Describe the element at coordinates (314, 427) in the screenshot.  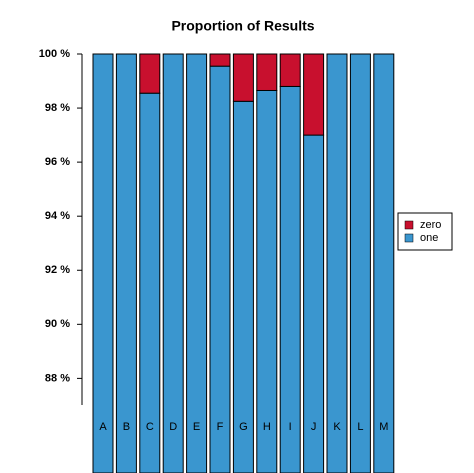
I see `category-label: J` at that location.